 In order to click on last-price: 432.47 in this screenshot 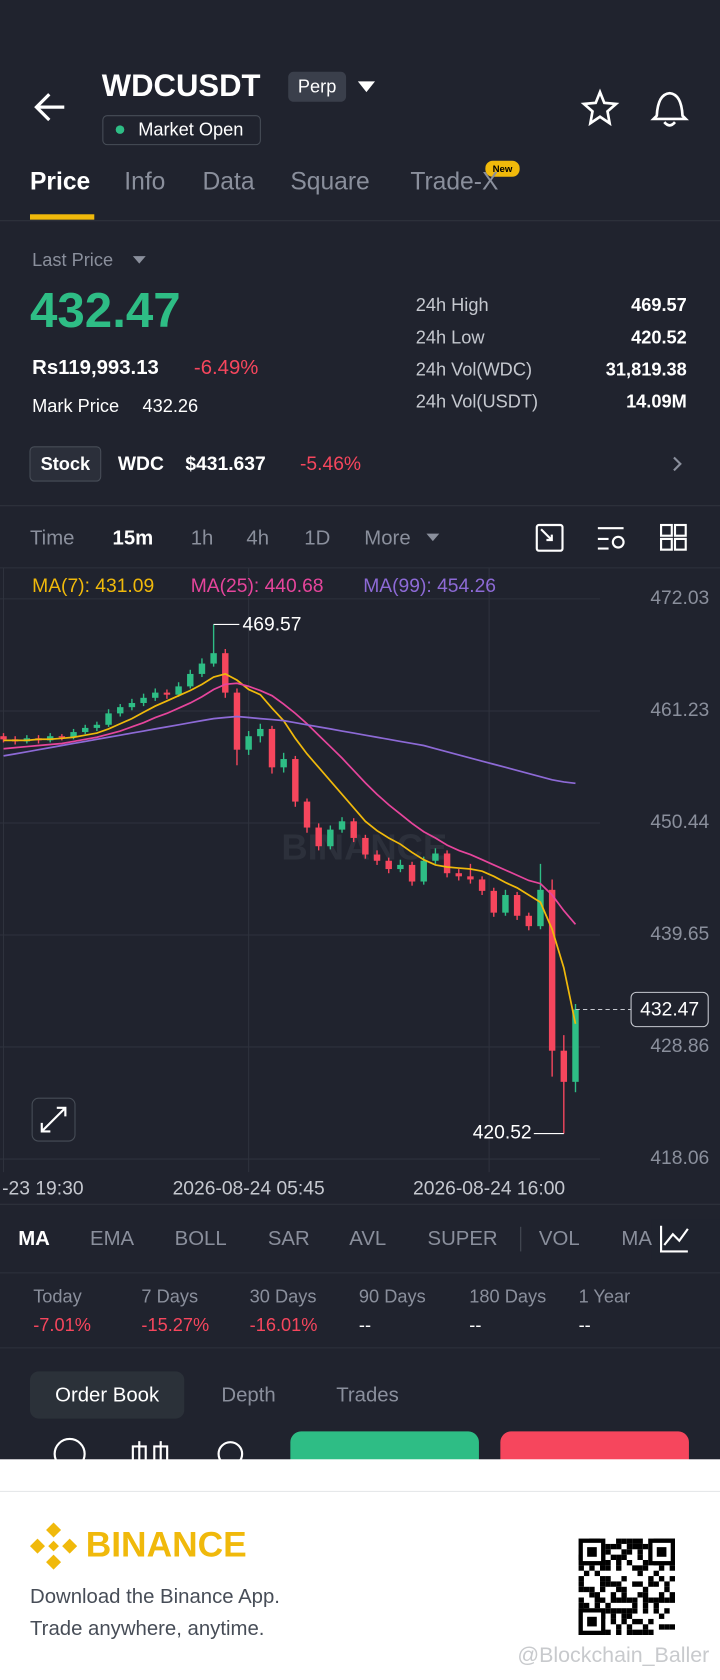, I will do `click(105, 310)`.